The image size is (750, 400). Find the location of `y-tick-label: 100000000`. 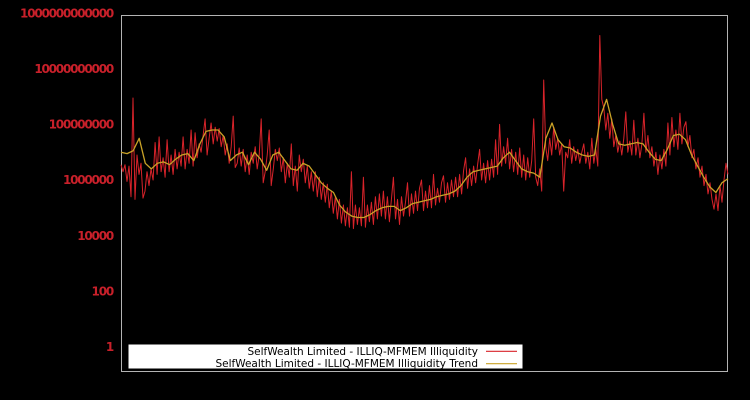

y-tick-label: 100000000 is located at coordinates (81, 125).